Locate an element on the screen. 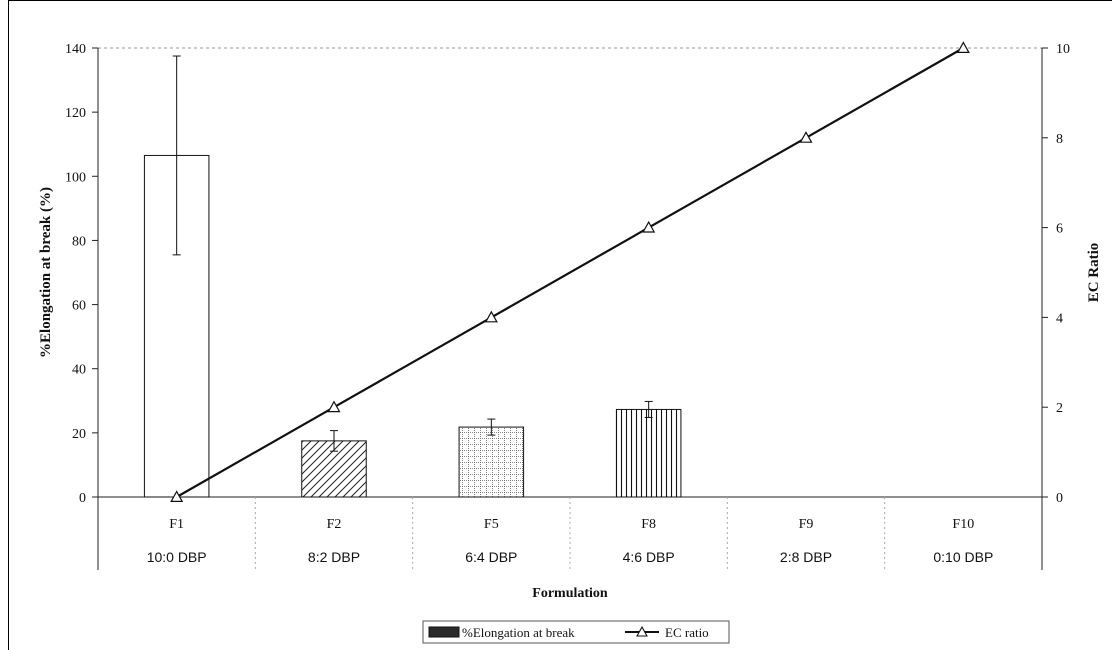  category-ratio-label: 6:4 DBP is located at coordinates (491, 557).